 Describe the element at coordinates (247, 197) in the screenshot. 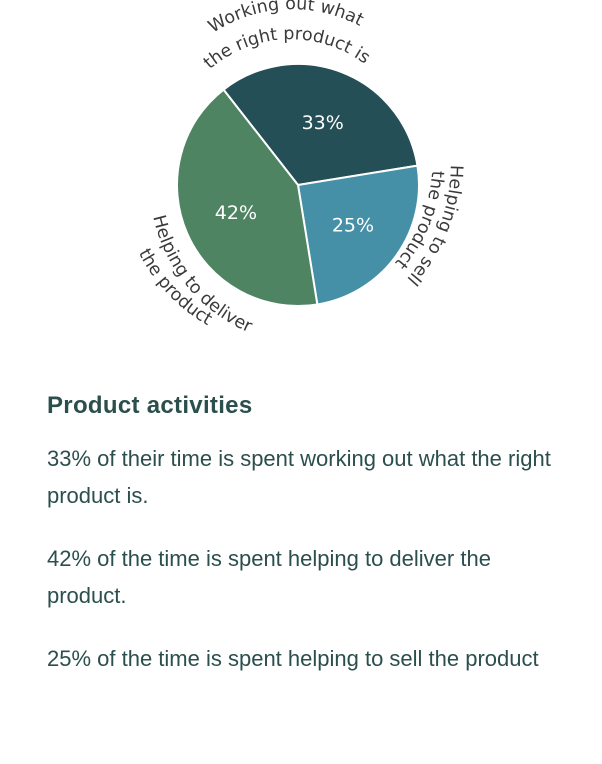

I see `slice-deliver` at that location.